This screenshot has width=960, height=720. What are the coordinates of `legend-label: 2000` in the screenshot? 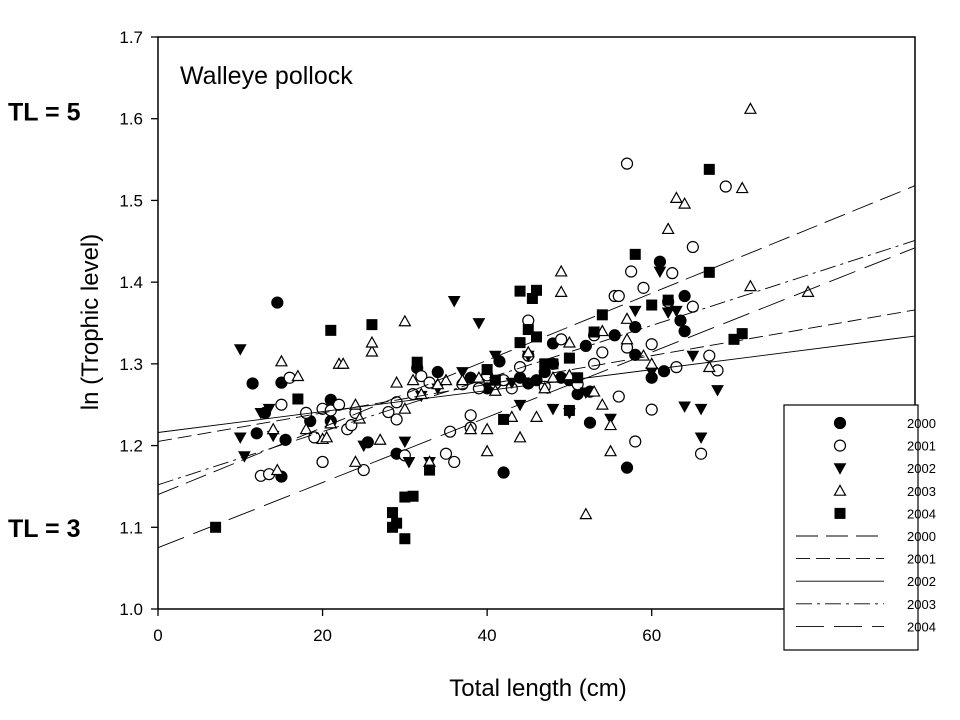 It's located at (921, 536).